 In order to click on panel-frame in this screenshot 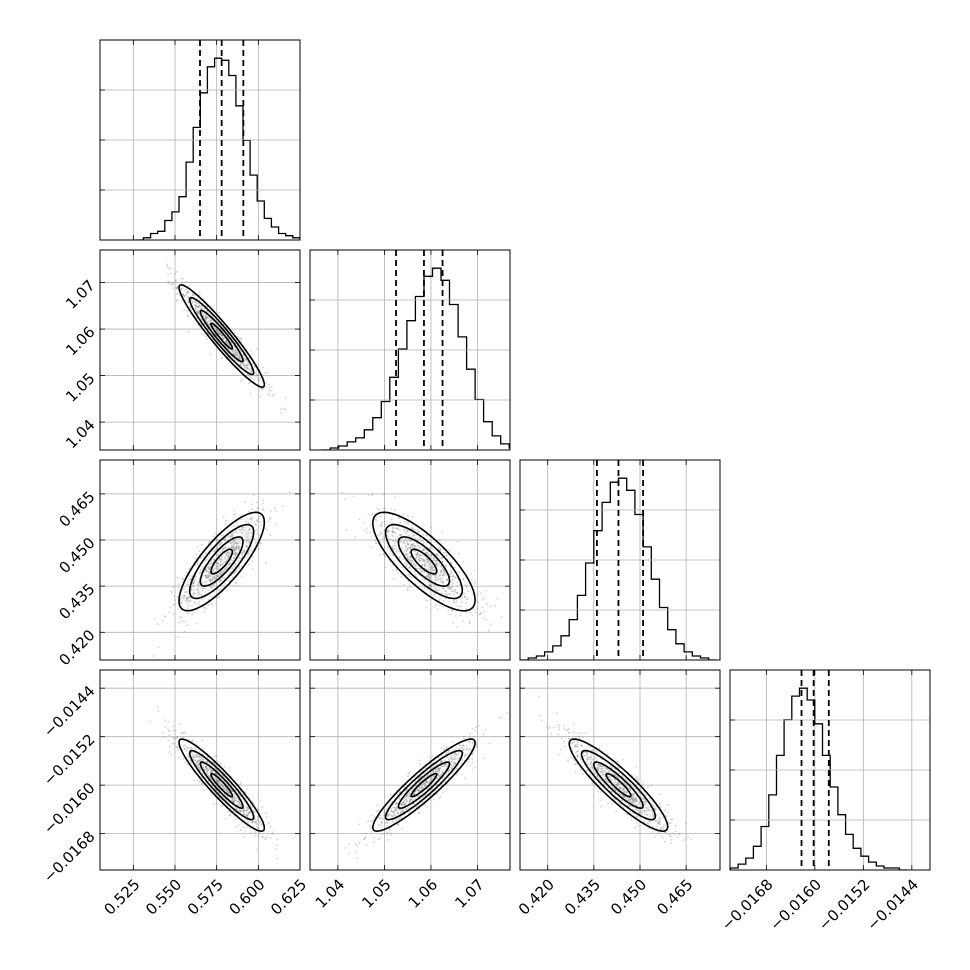, I will do `click(410, 770)`.